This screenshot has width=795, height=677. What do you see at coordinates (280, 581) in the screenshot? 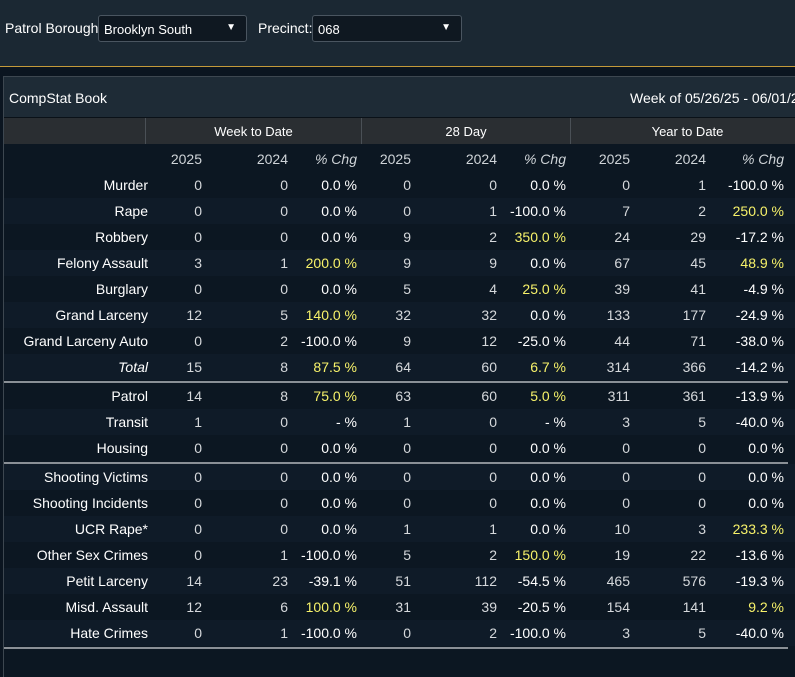
I see `count-cell: 23` at bounding box center [280, 581].